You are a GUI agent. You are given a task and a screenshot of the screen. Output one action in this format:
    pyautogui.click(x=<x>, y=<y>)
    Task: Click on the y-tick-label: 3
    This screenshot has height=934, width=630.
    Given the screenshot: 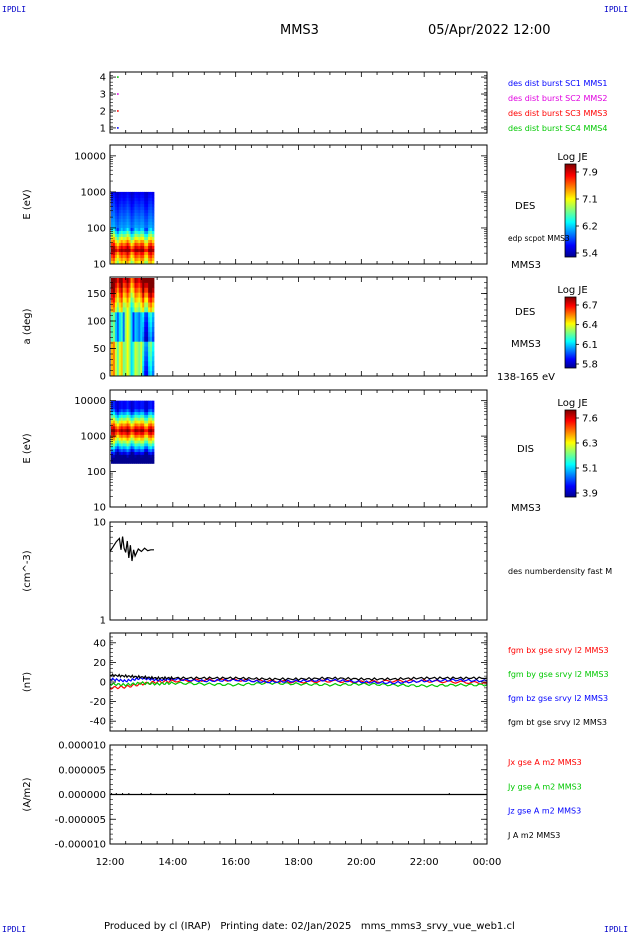 What is the action you would take?
    pyautogui.click(x=103, y=95)
    